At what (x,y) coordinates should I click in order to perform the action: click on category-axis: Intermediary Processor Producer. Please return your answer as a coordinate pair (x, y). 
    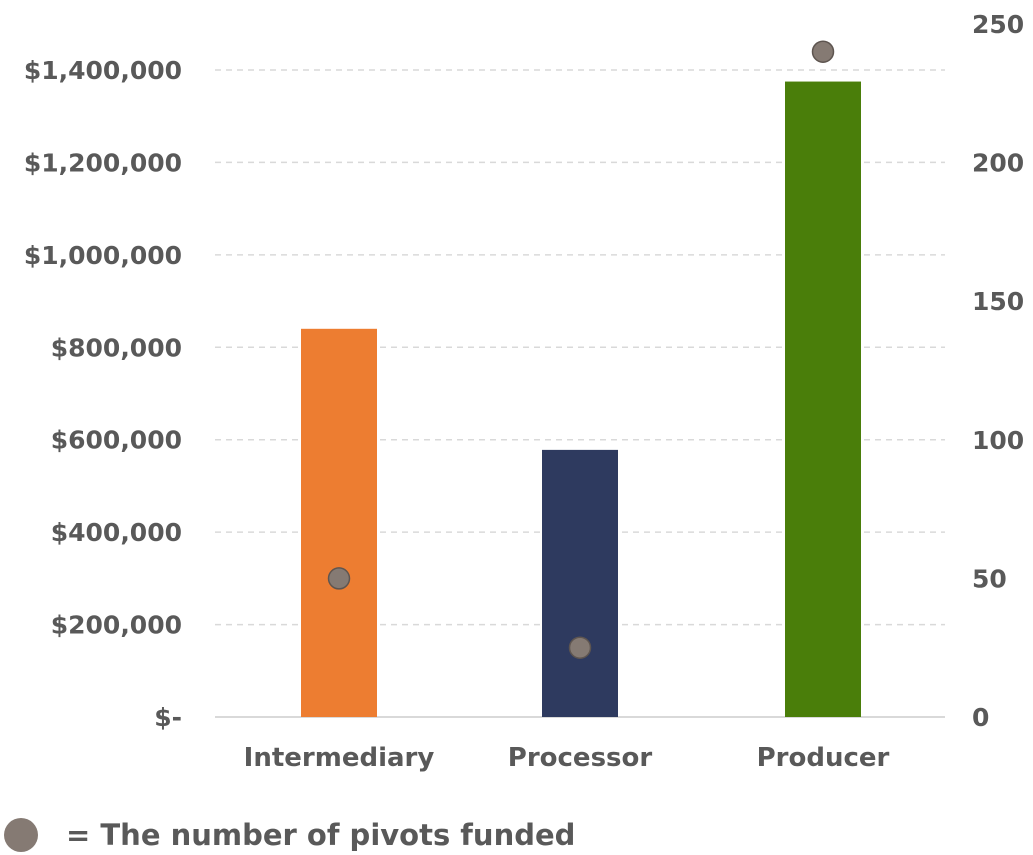
    Looking at the image, I should click on (567, 758).